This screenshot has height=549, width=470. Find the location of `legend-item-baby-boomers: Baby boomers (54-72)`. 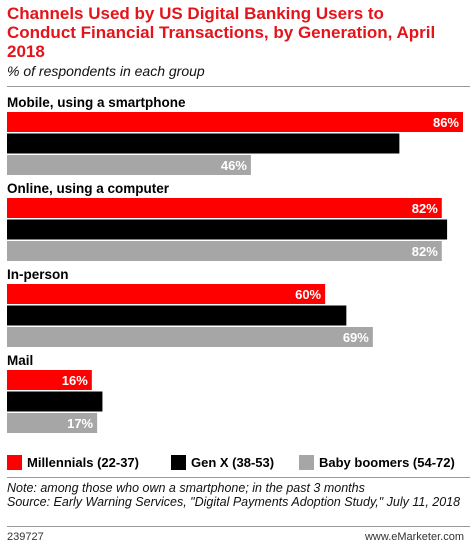

legend-item-baby-boomers: Baby boomers (54-72) is located at coordinates (377, 462).